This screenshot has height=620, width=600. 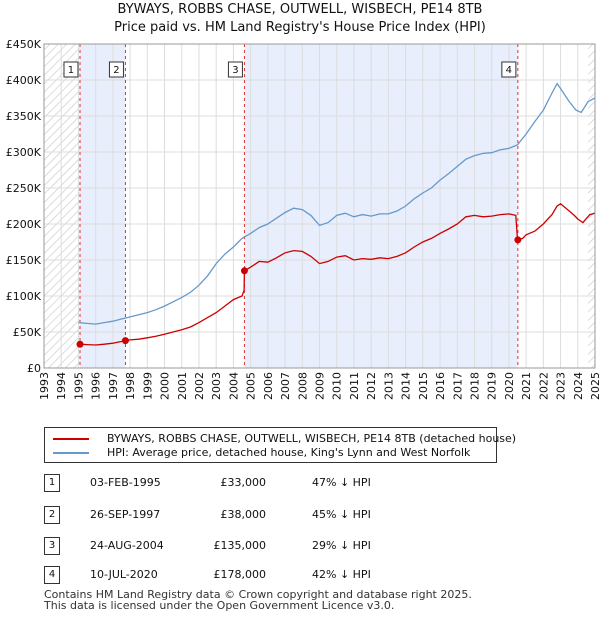 What do you see at coordinates (320, 386) in the screenshot?
I see `x-tick-label: 2009` at bounding box center [320, 386].